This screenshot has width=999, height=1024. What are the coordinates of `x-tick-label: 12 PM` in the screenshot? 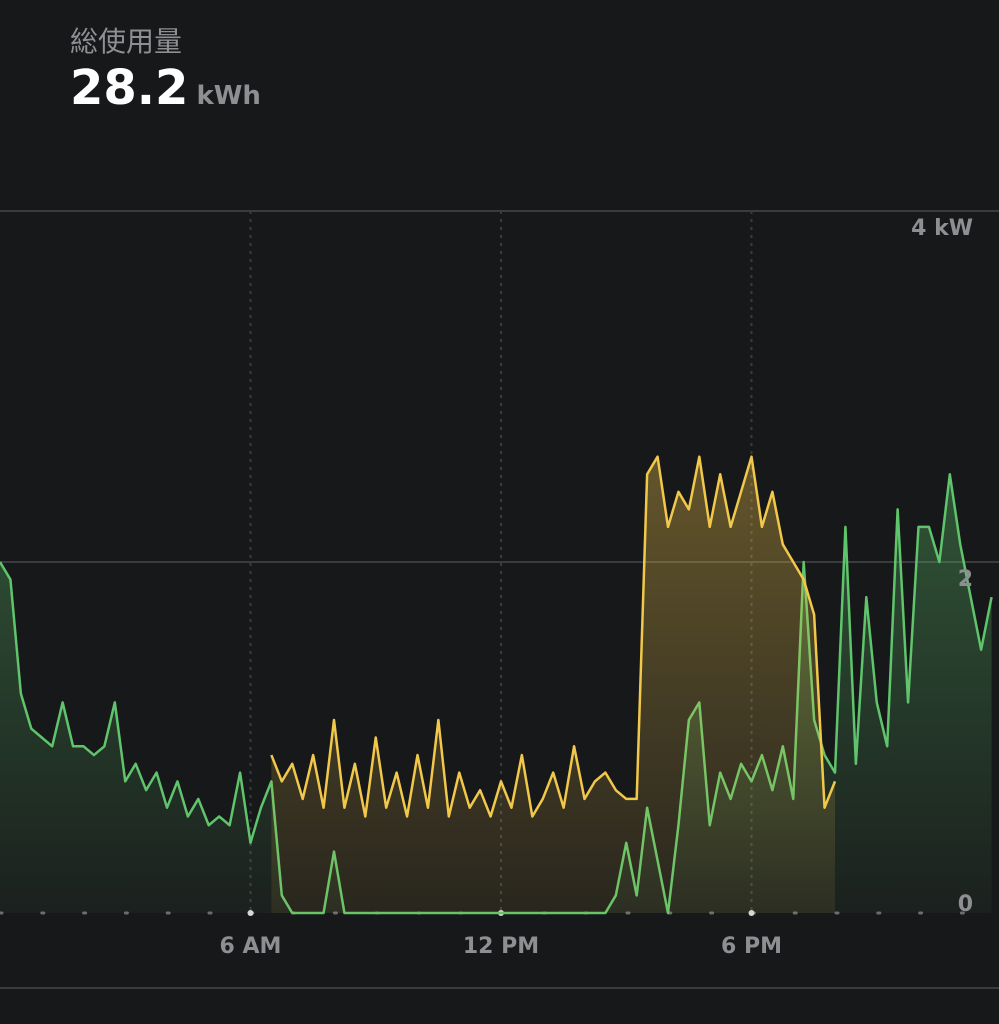 It's located at (501, 946).